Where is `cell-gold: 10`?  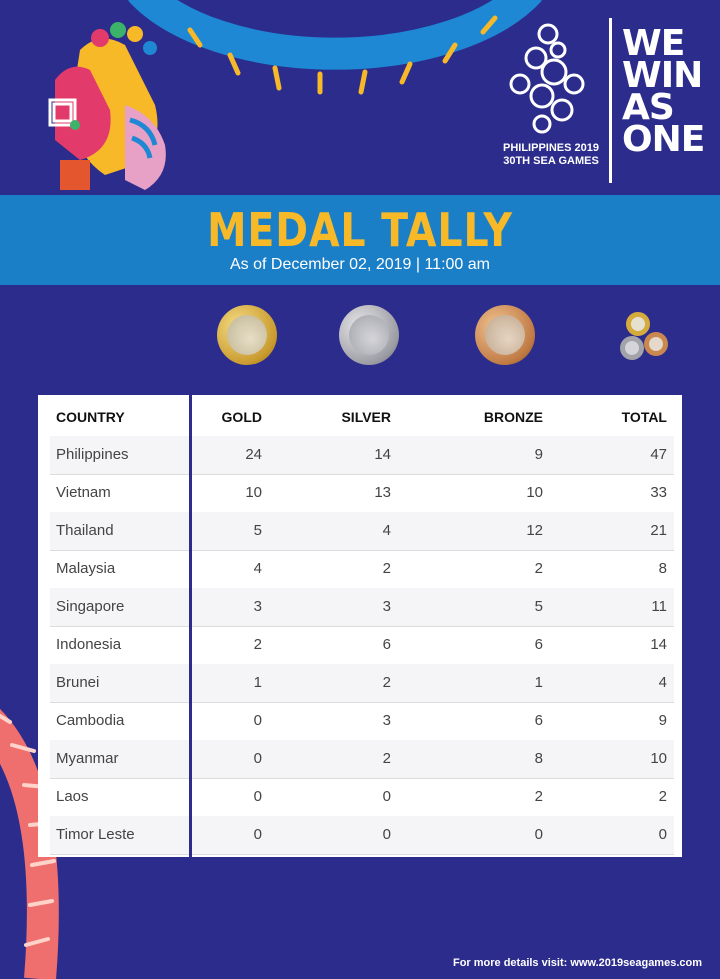 cell-gold: 10 is located at coordinates (253, 492).